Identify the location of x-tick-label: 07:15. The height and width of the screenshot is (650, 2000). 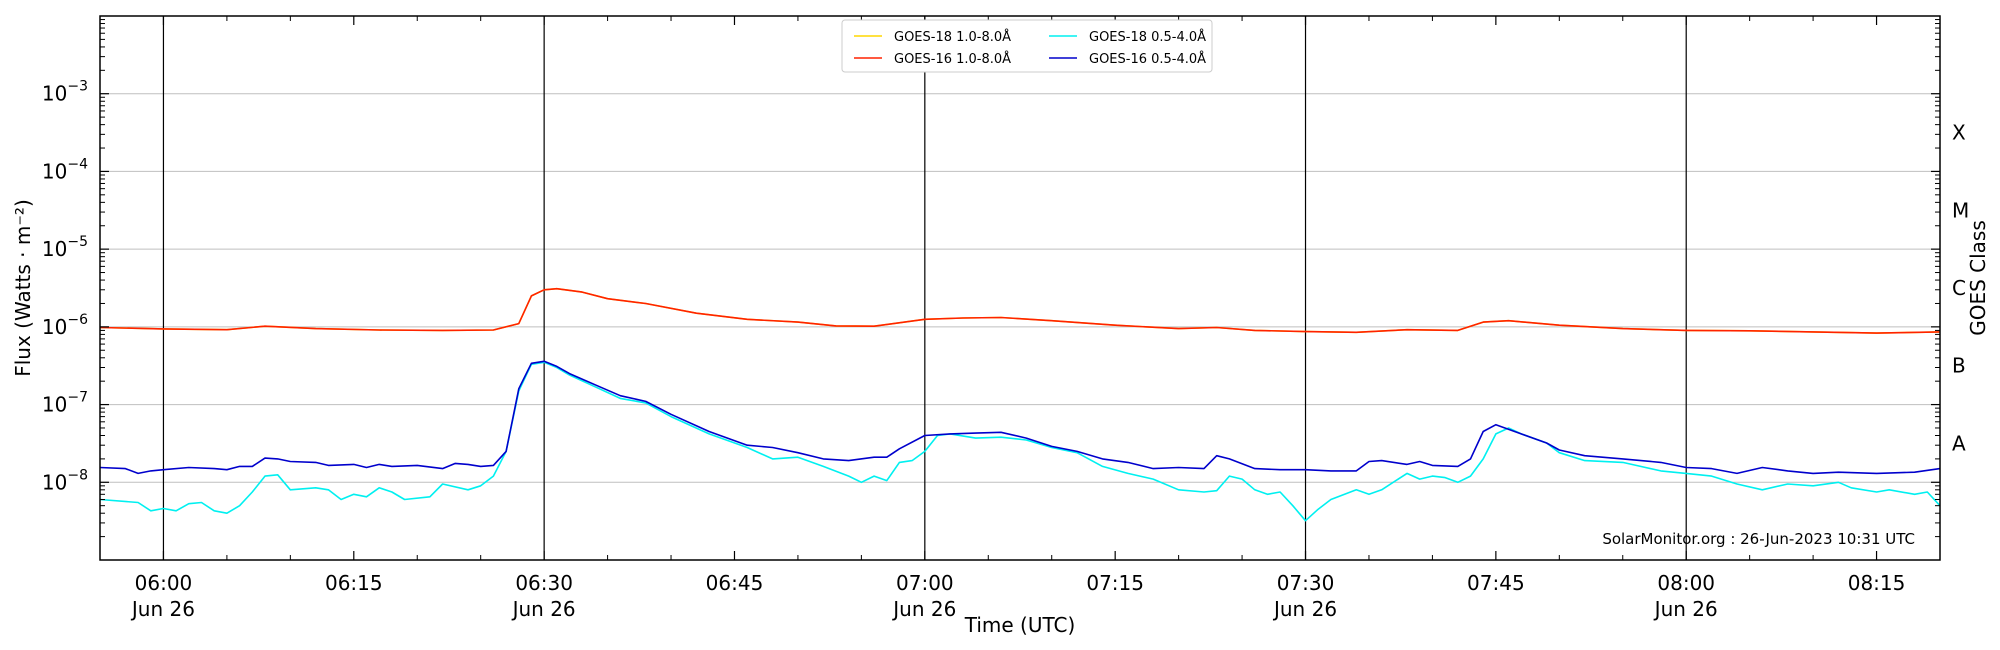
(1115, 583).